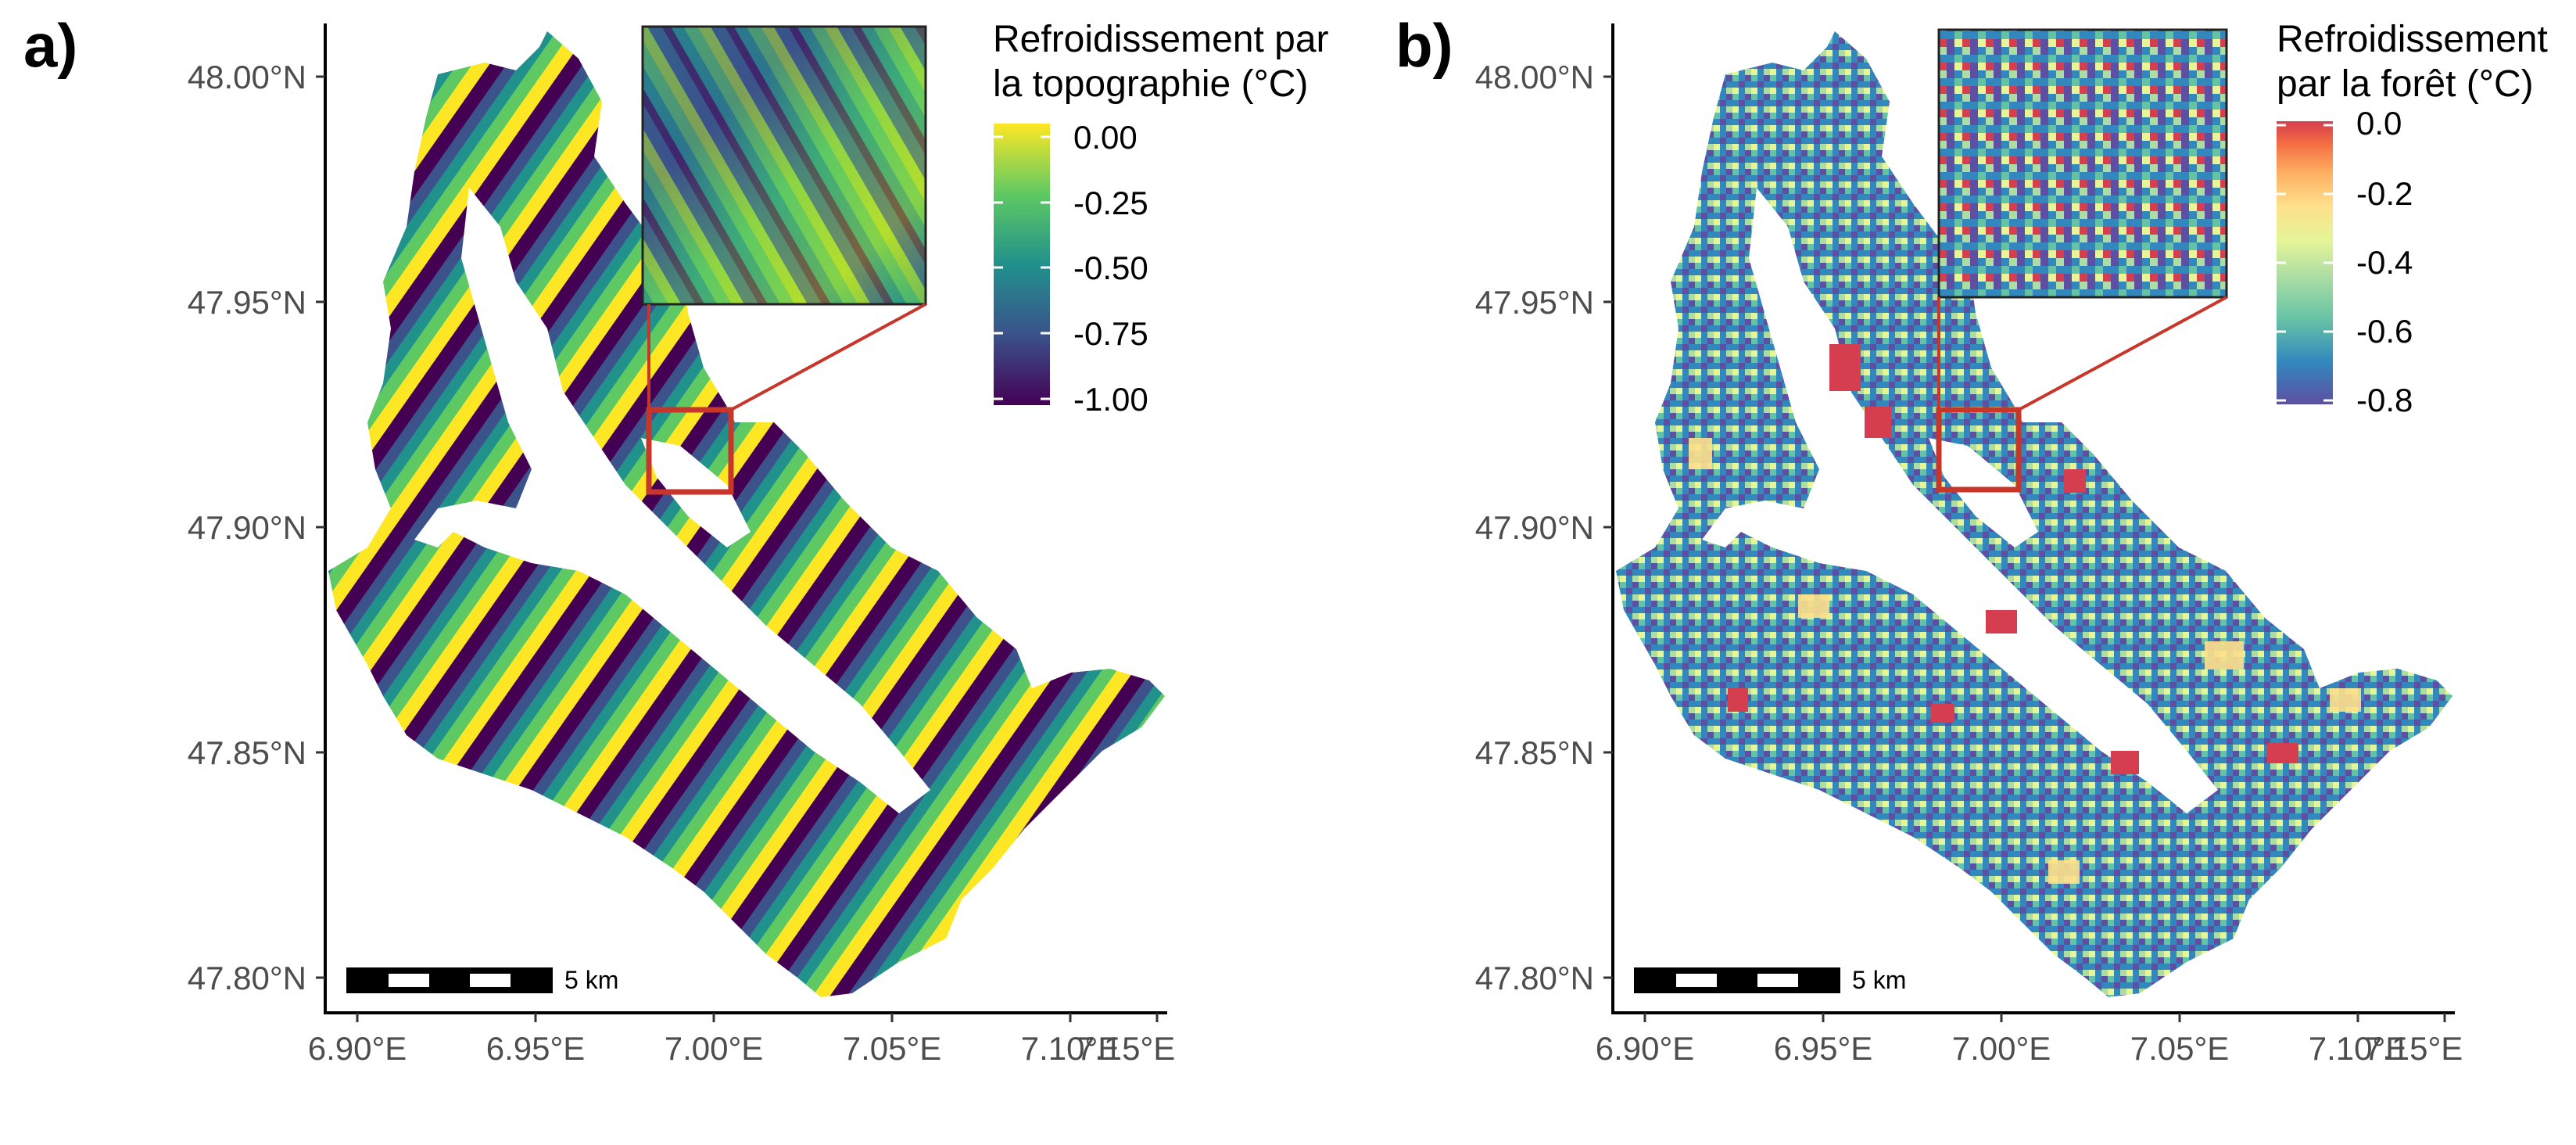  I want to click on inset-a, so click(784, 260).